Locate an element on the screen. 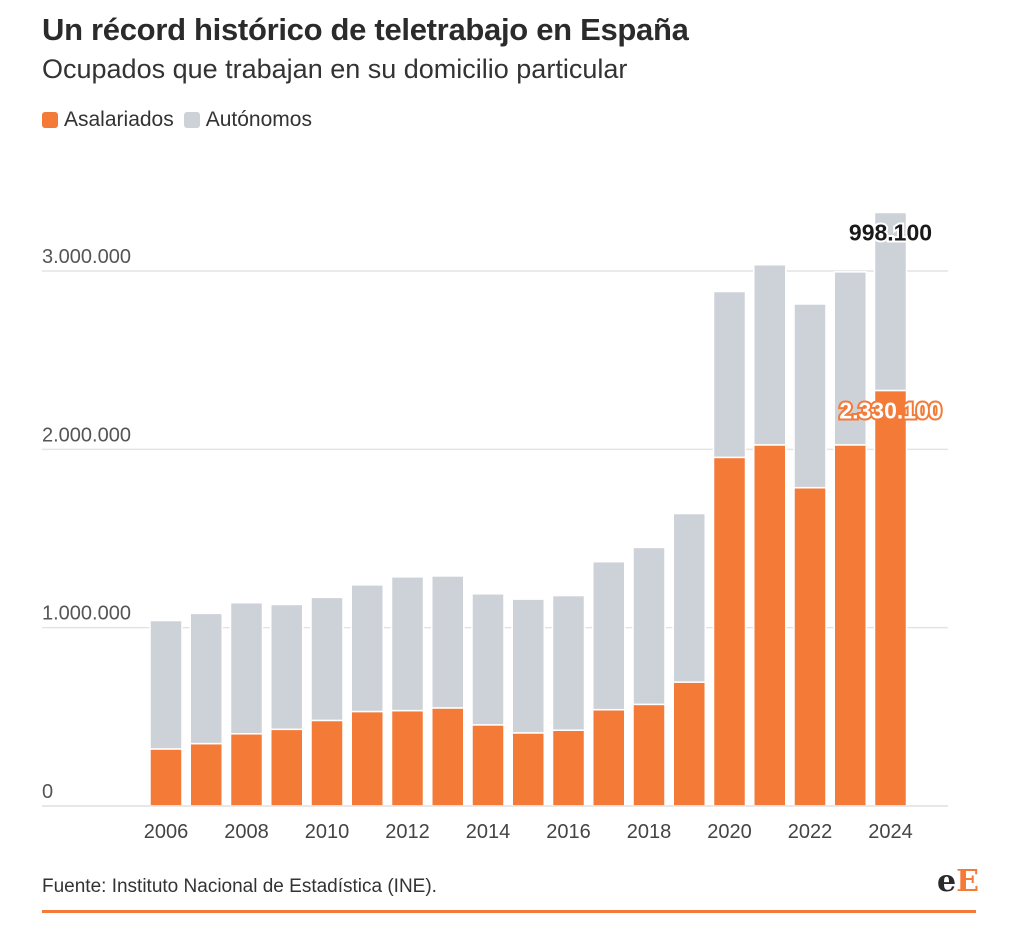 The width and height of the screenshot is (1024, 930). y-tick-label: 3.000.000 is located at coordinates (86, 257).